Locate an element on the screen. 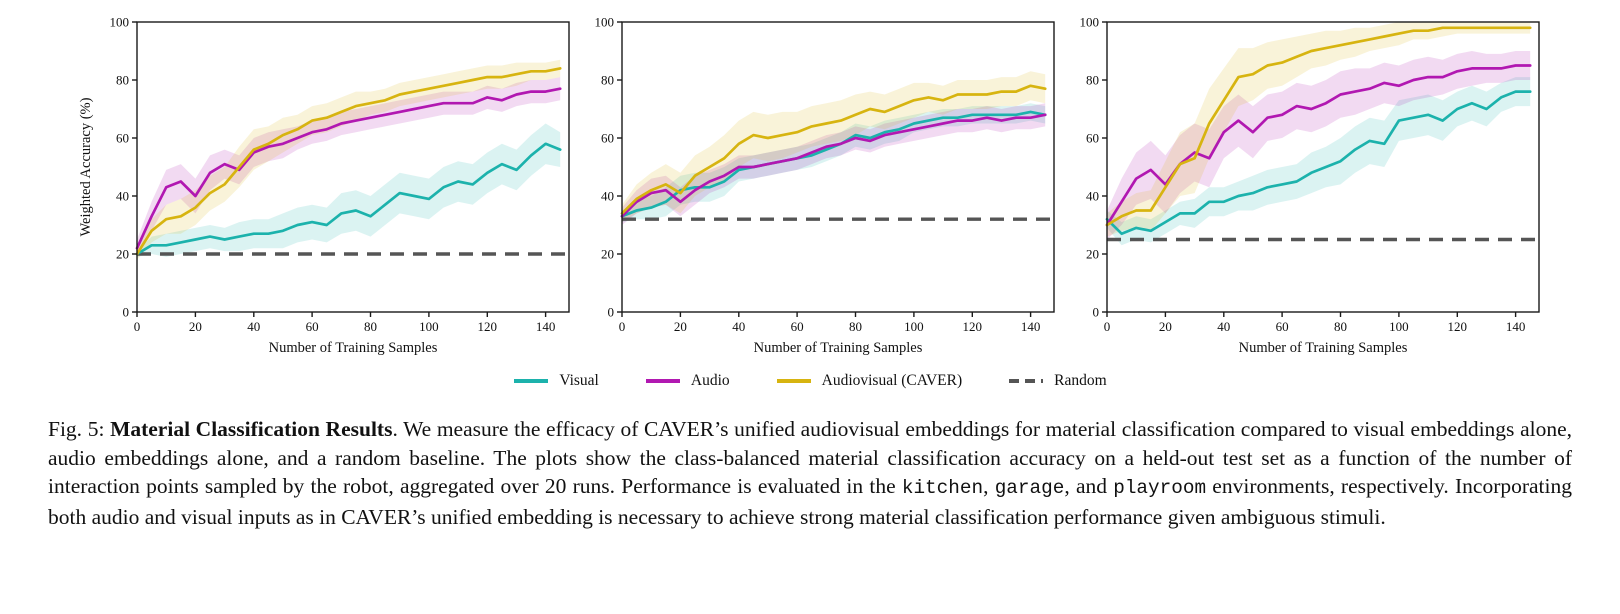 The width and height of the screenshot is (1620, 614). caption-env-garage: garage is located at coordinates (1029, 488).